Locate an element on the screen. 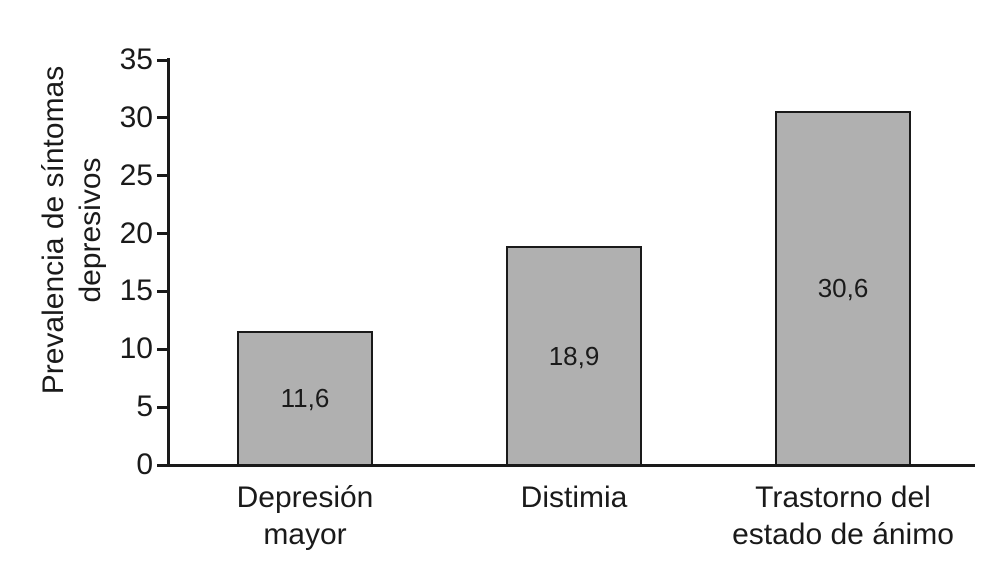  y-axis-tick-label: 25 is located at coordinates (136, 175).